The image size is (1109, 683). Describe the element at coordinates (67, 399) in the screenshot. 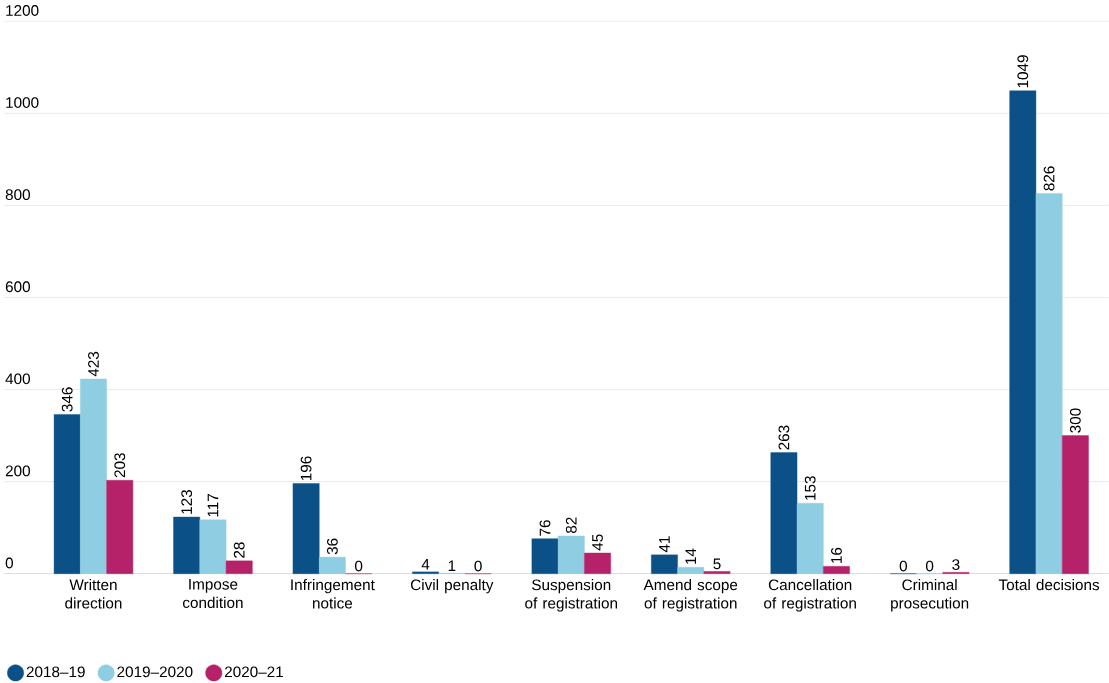

I see `data-label: 346` at that location.